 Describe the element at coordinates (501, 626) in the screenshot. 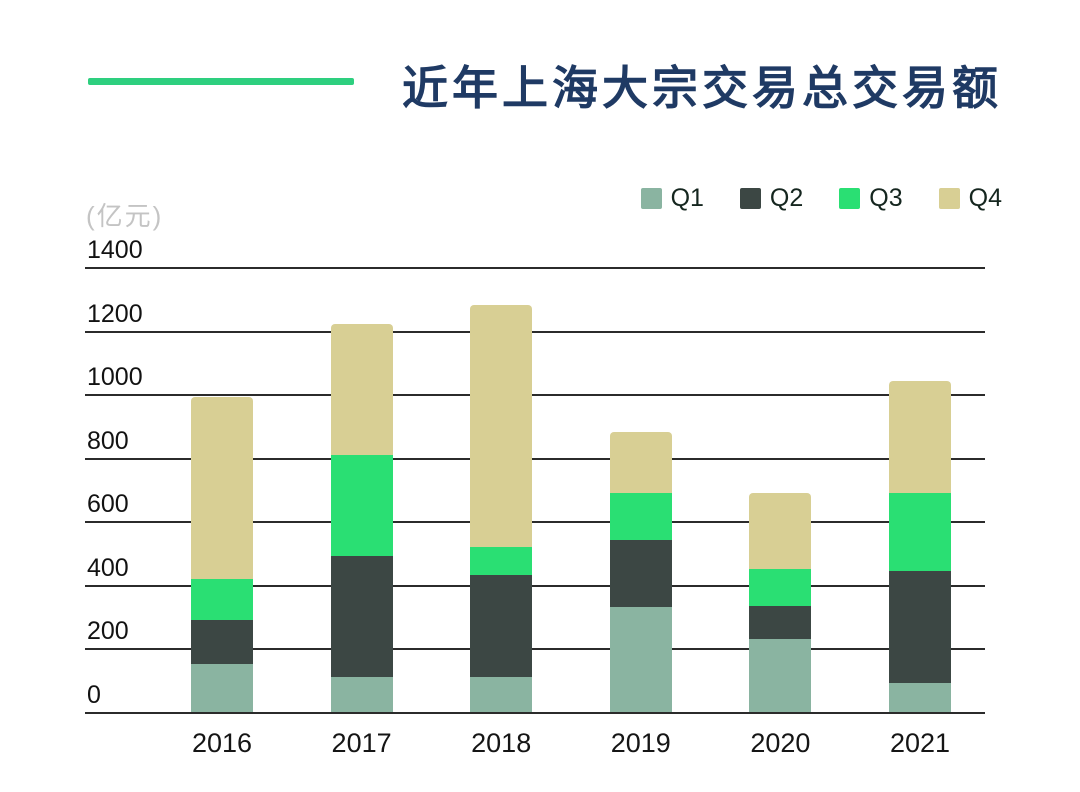

I see `bar-segment-2018-q2` at that location.